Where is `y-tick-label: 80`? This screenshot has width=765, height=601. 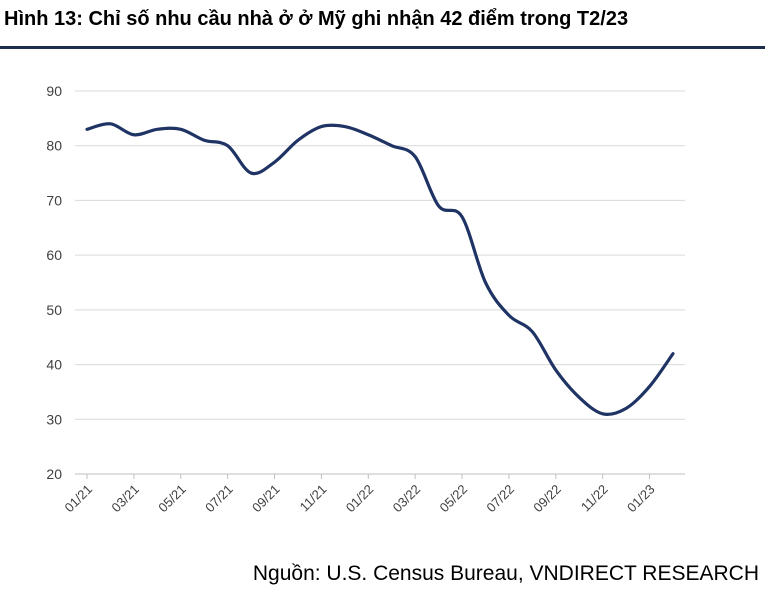 y-tick-label: 80 is located at coordinates (54, 146).